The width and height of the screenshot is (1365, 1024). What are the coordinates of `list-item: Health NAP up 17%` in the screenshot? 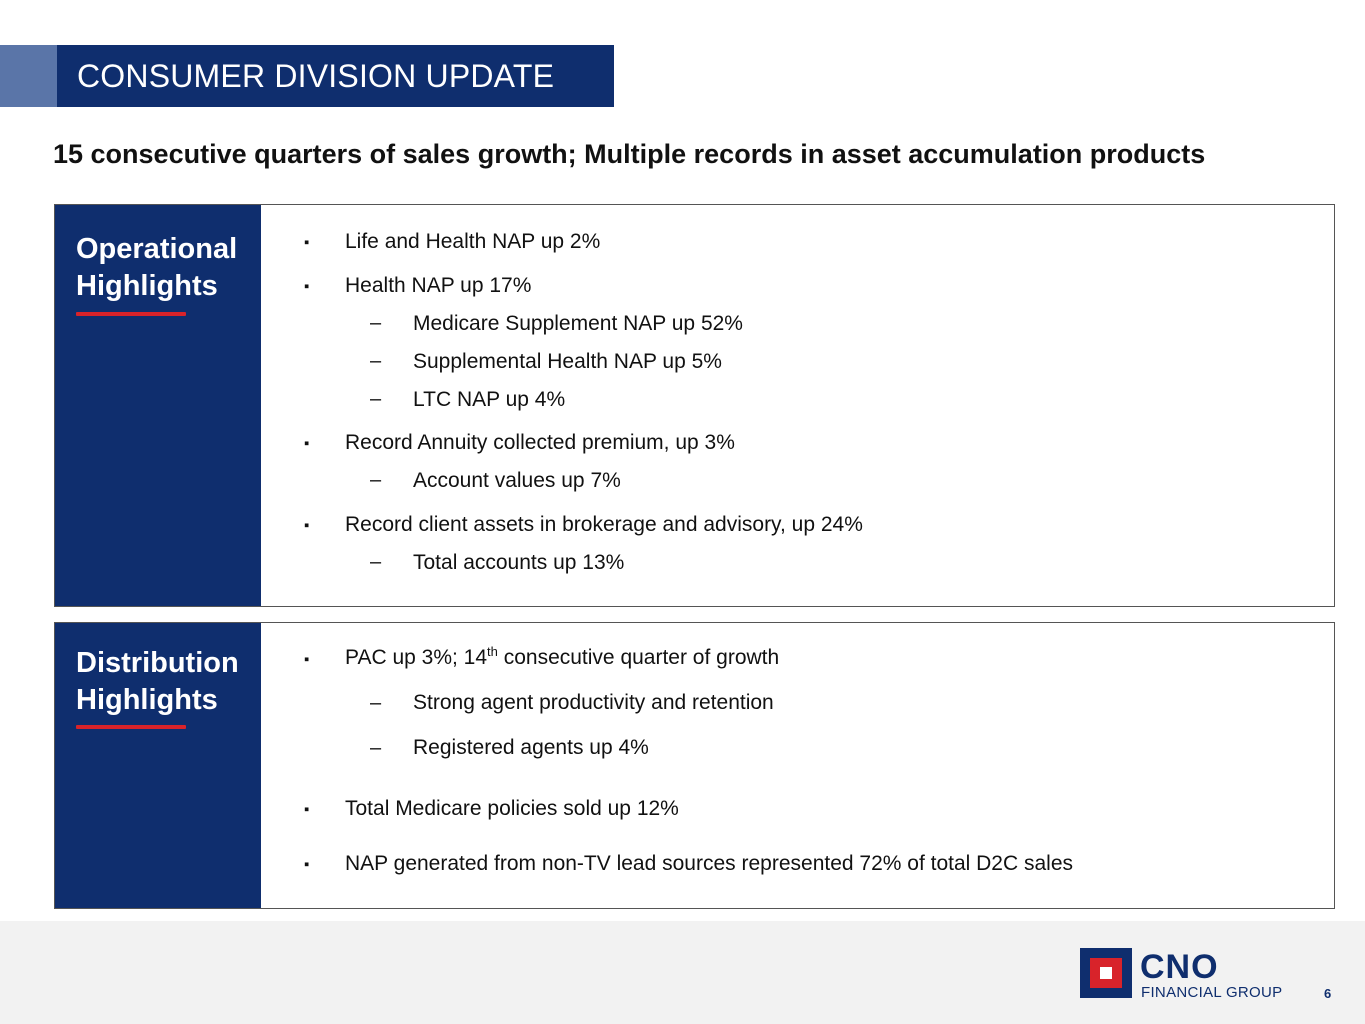 It's located at (438, 285).